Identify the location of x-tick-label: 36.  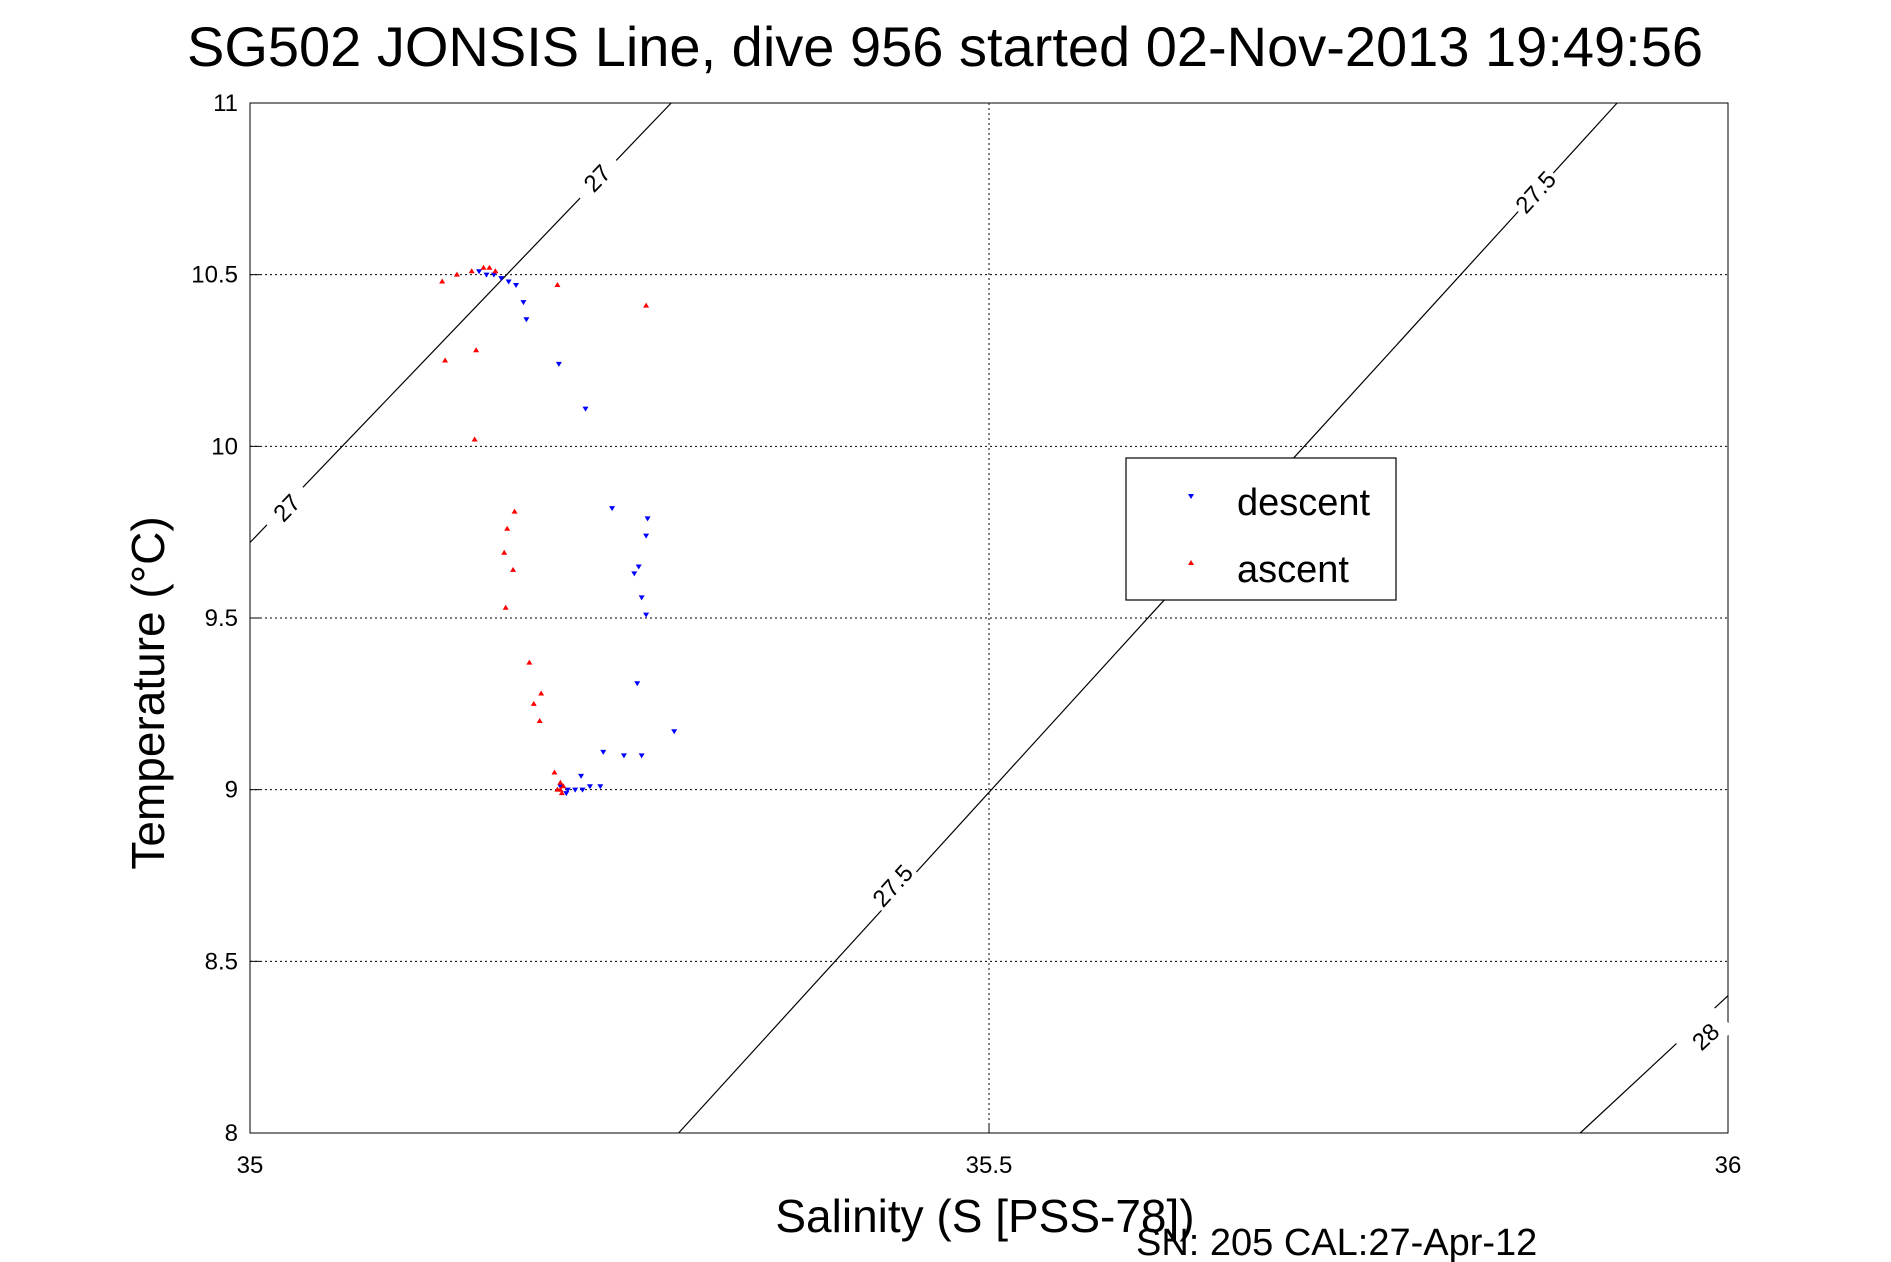
(1728, 1165).